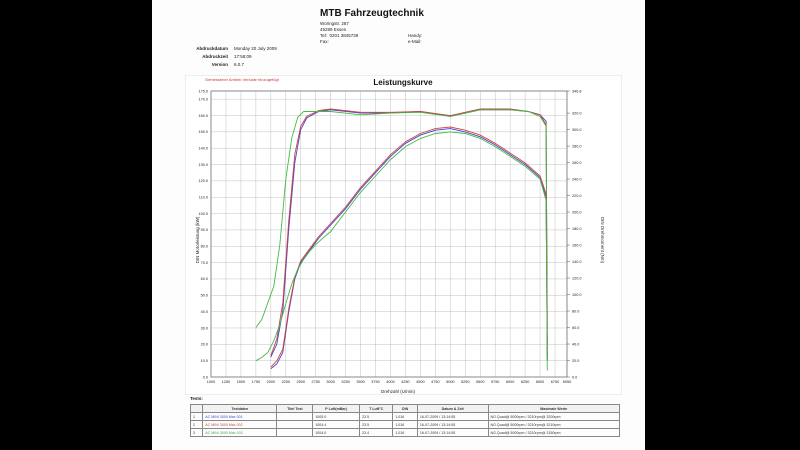 This screenshot has height=450, width=800. I want to click on x-tick-label: 3250, so click(345, 382).